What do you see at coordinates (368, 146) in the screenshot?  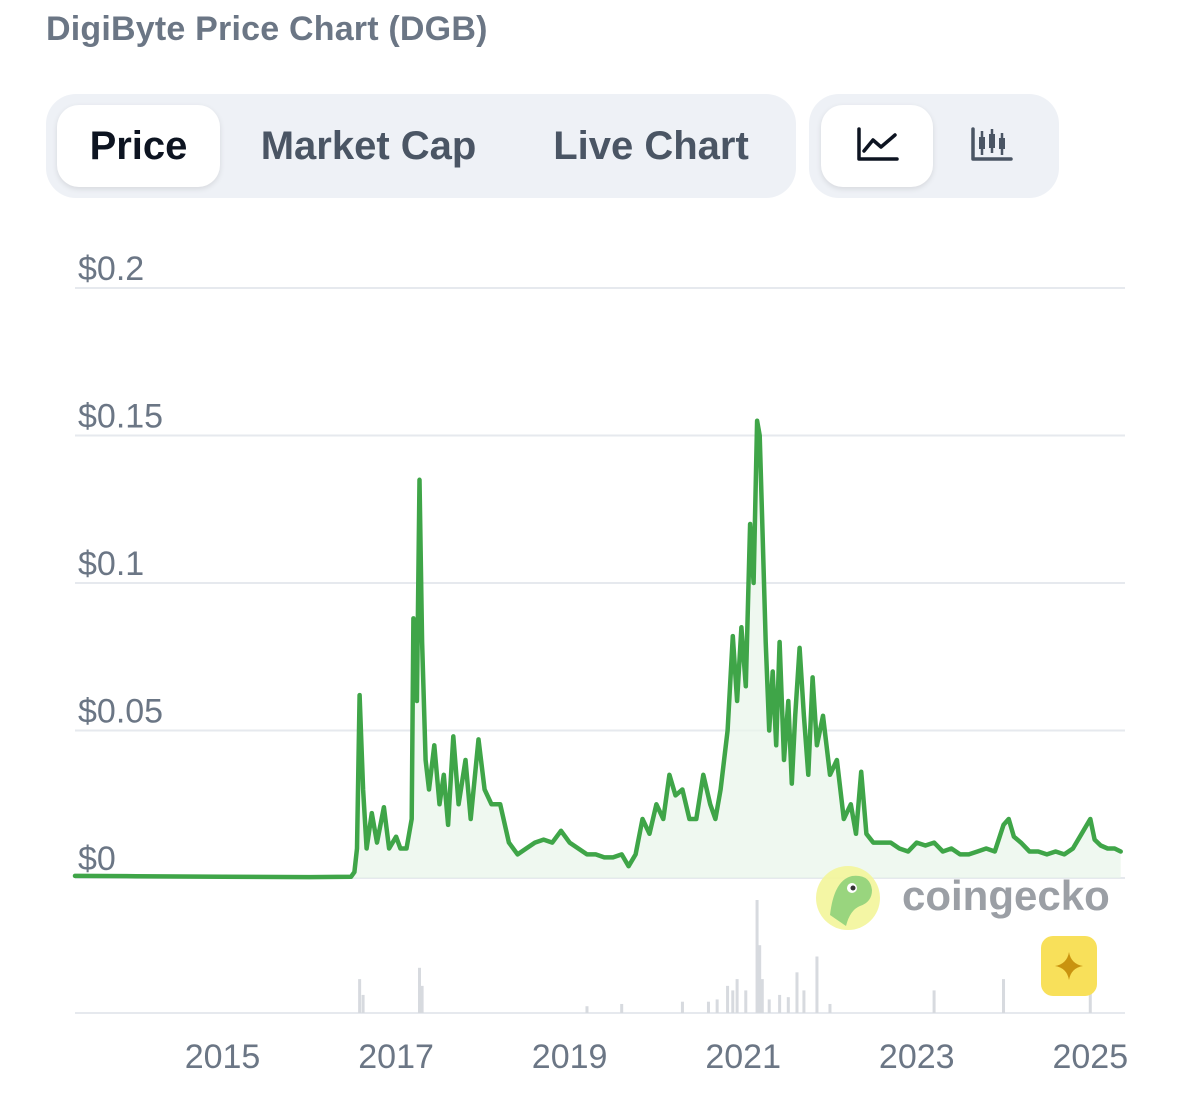 I see `tab-market-cap: Market Cap` at bounding box center [368, 146].